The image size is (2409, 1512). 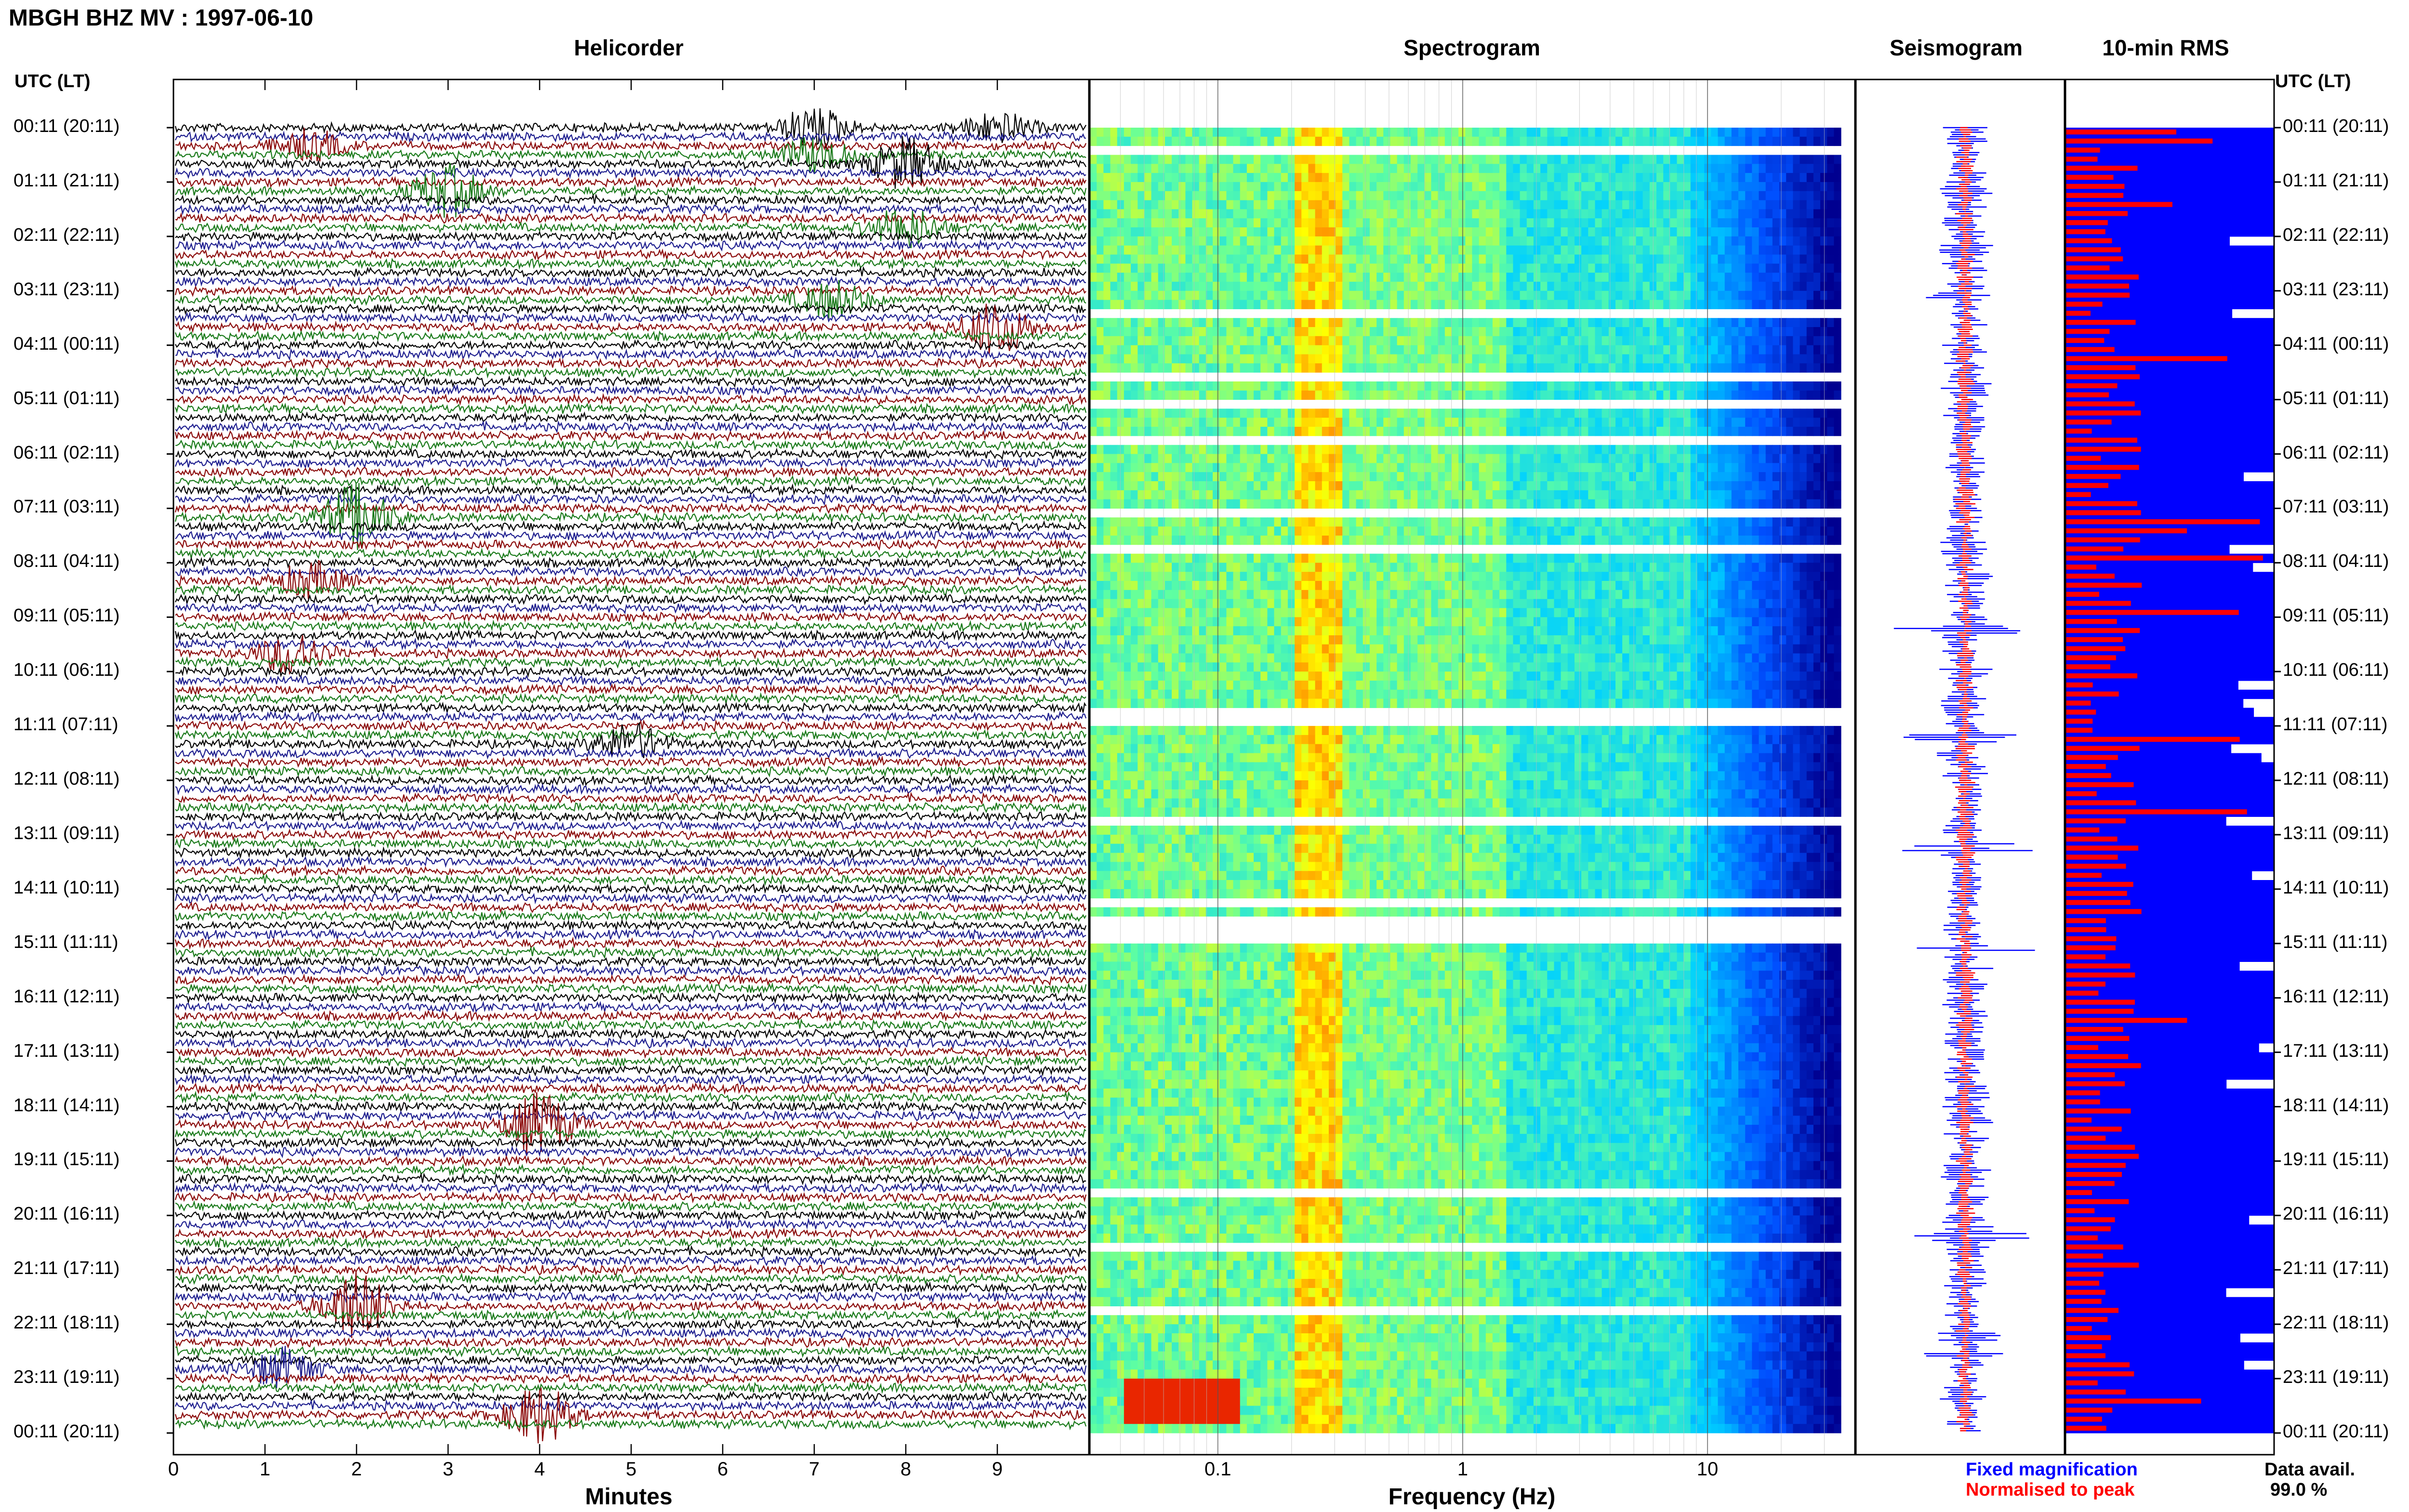 What do you see at coordinates (66, 398) in the screenshot?
I see `time-label-left: 05:11 (01:11)` at bounding box center [66, 398].